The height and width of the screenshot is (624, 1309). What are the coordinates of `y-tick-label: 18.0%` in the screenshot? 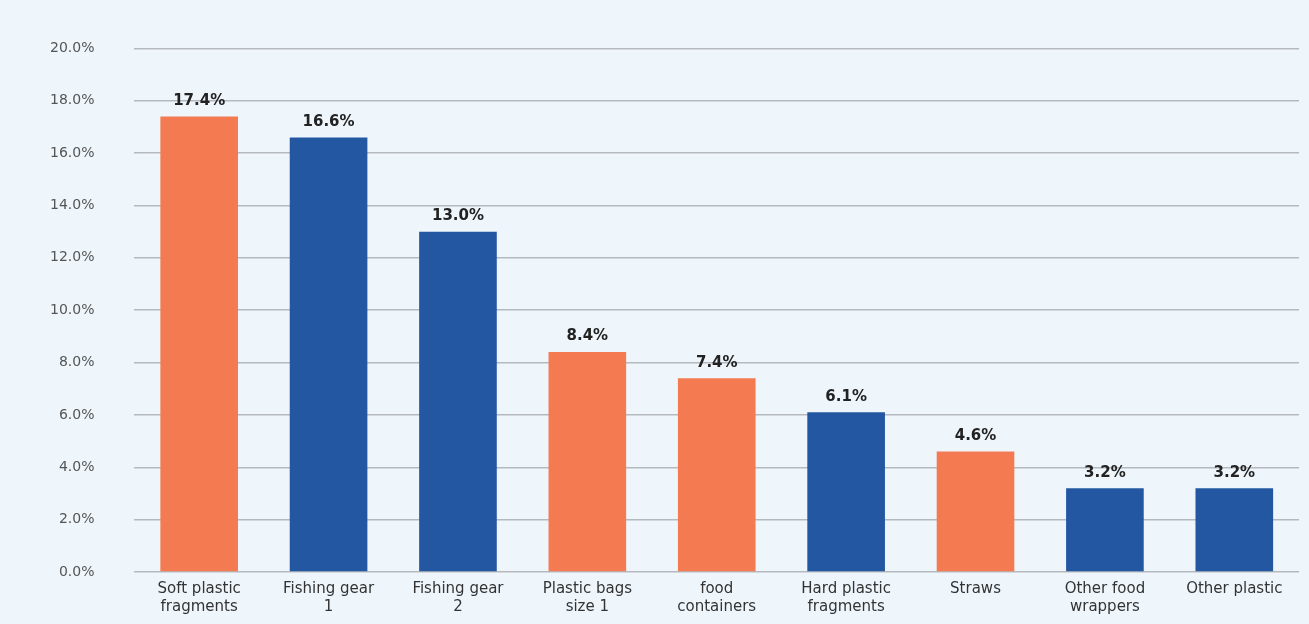 It's located at (72, 99).